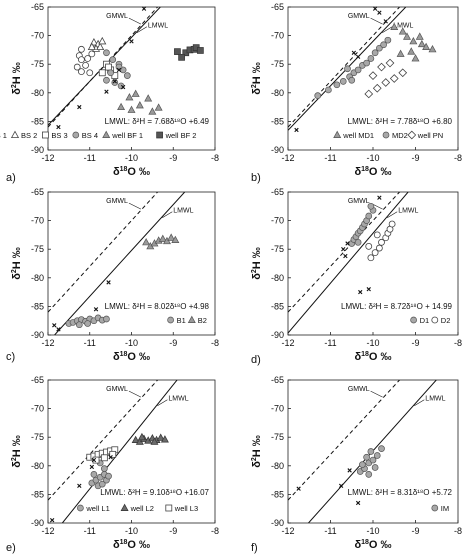 The height and width of the screenshot is (558, 474). What do you see at coordinates (348, 263) in the screenshot?
I see `lmwl-line` at bounding box center [348, 263].